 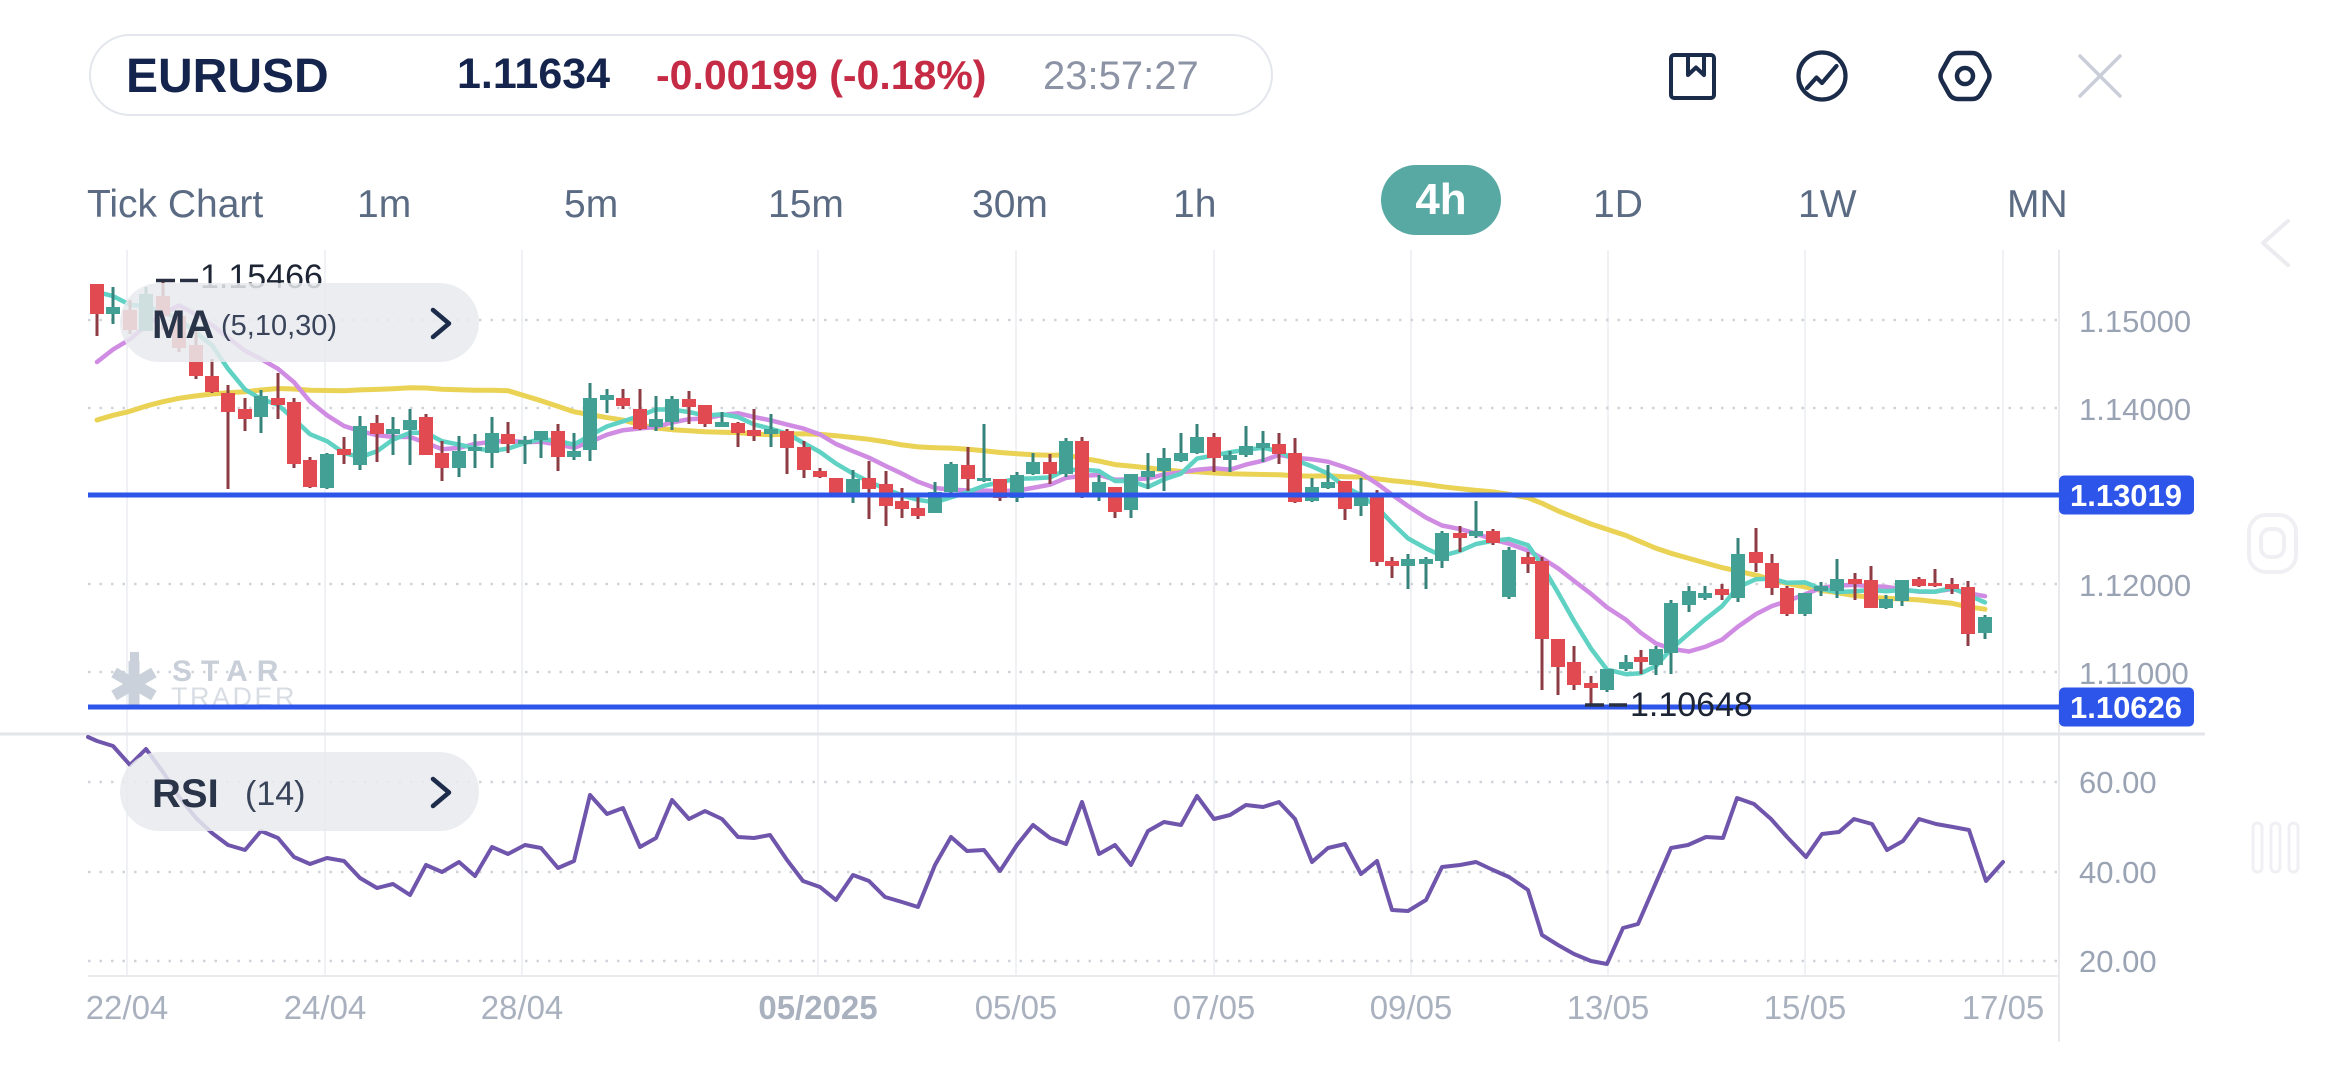 I want to click on svg-text: 1.11000, so click(x=2134, y=673).